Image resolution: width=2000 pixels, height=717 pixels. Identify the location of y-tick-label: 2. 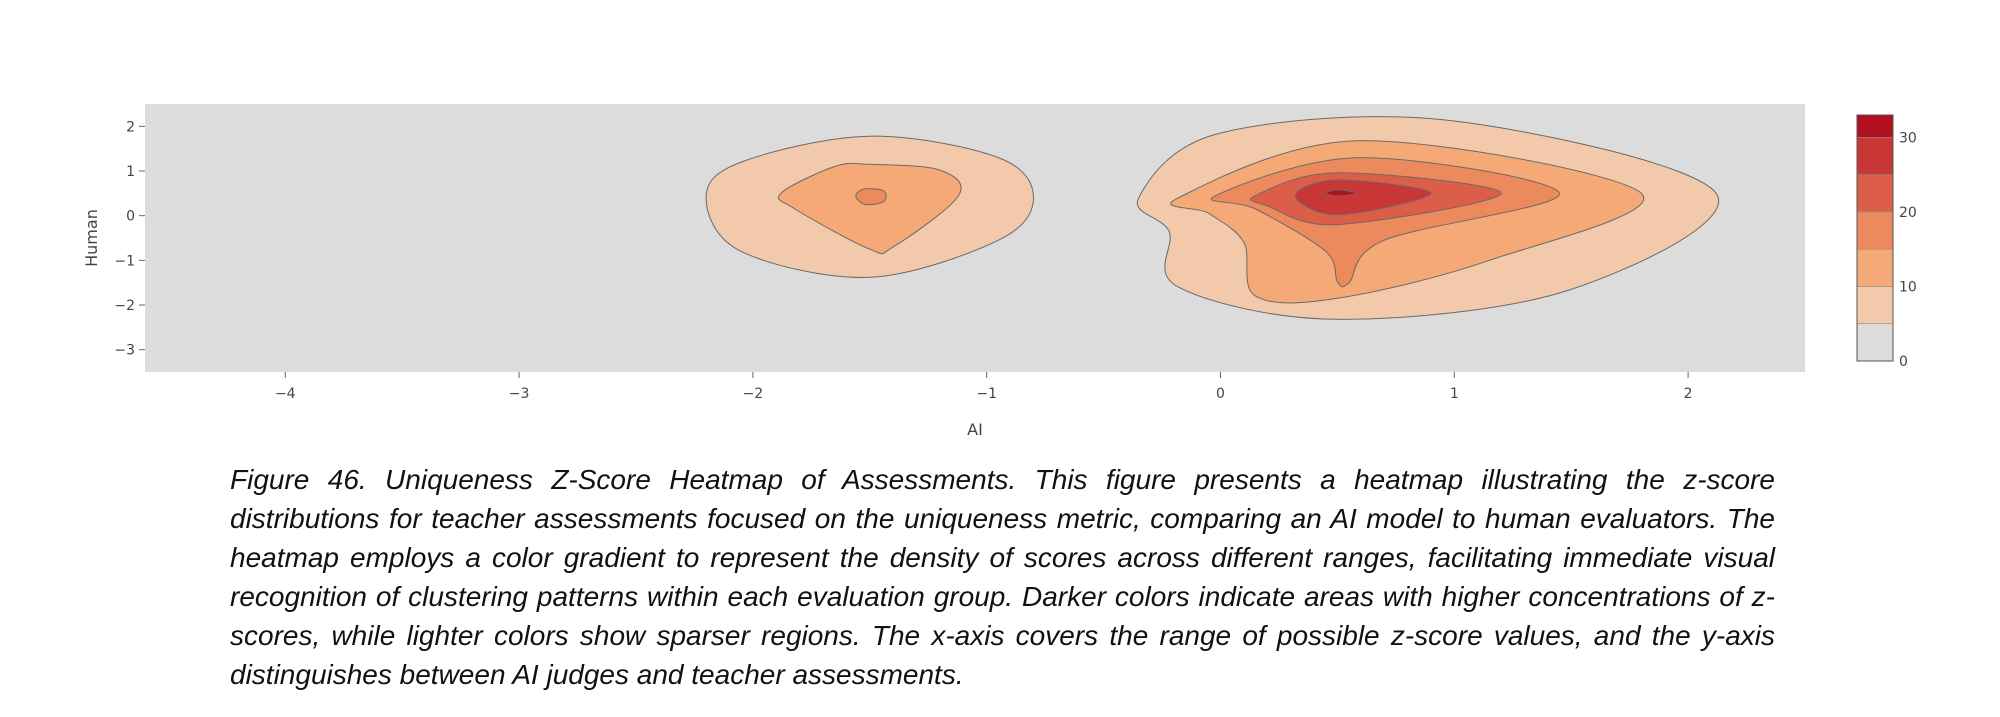
(130, 127).